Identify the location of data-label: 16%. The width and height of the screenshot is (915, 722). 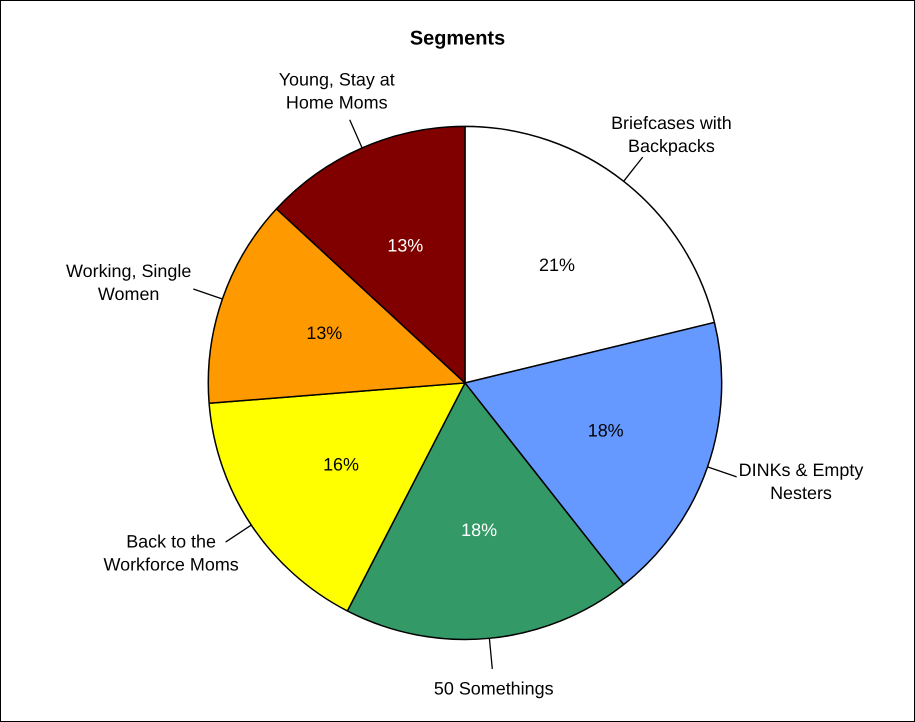
(341, 464).